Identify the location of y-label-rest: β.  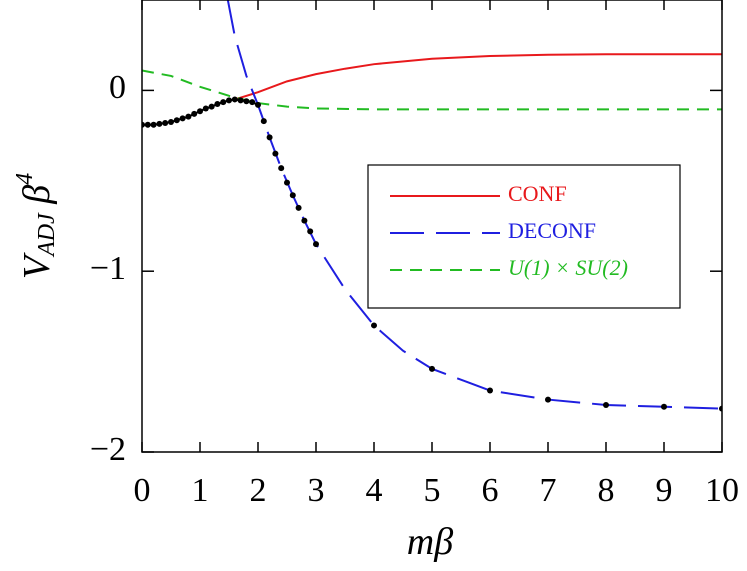
(37, 199).